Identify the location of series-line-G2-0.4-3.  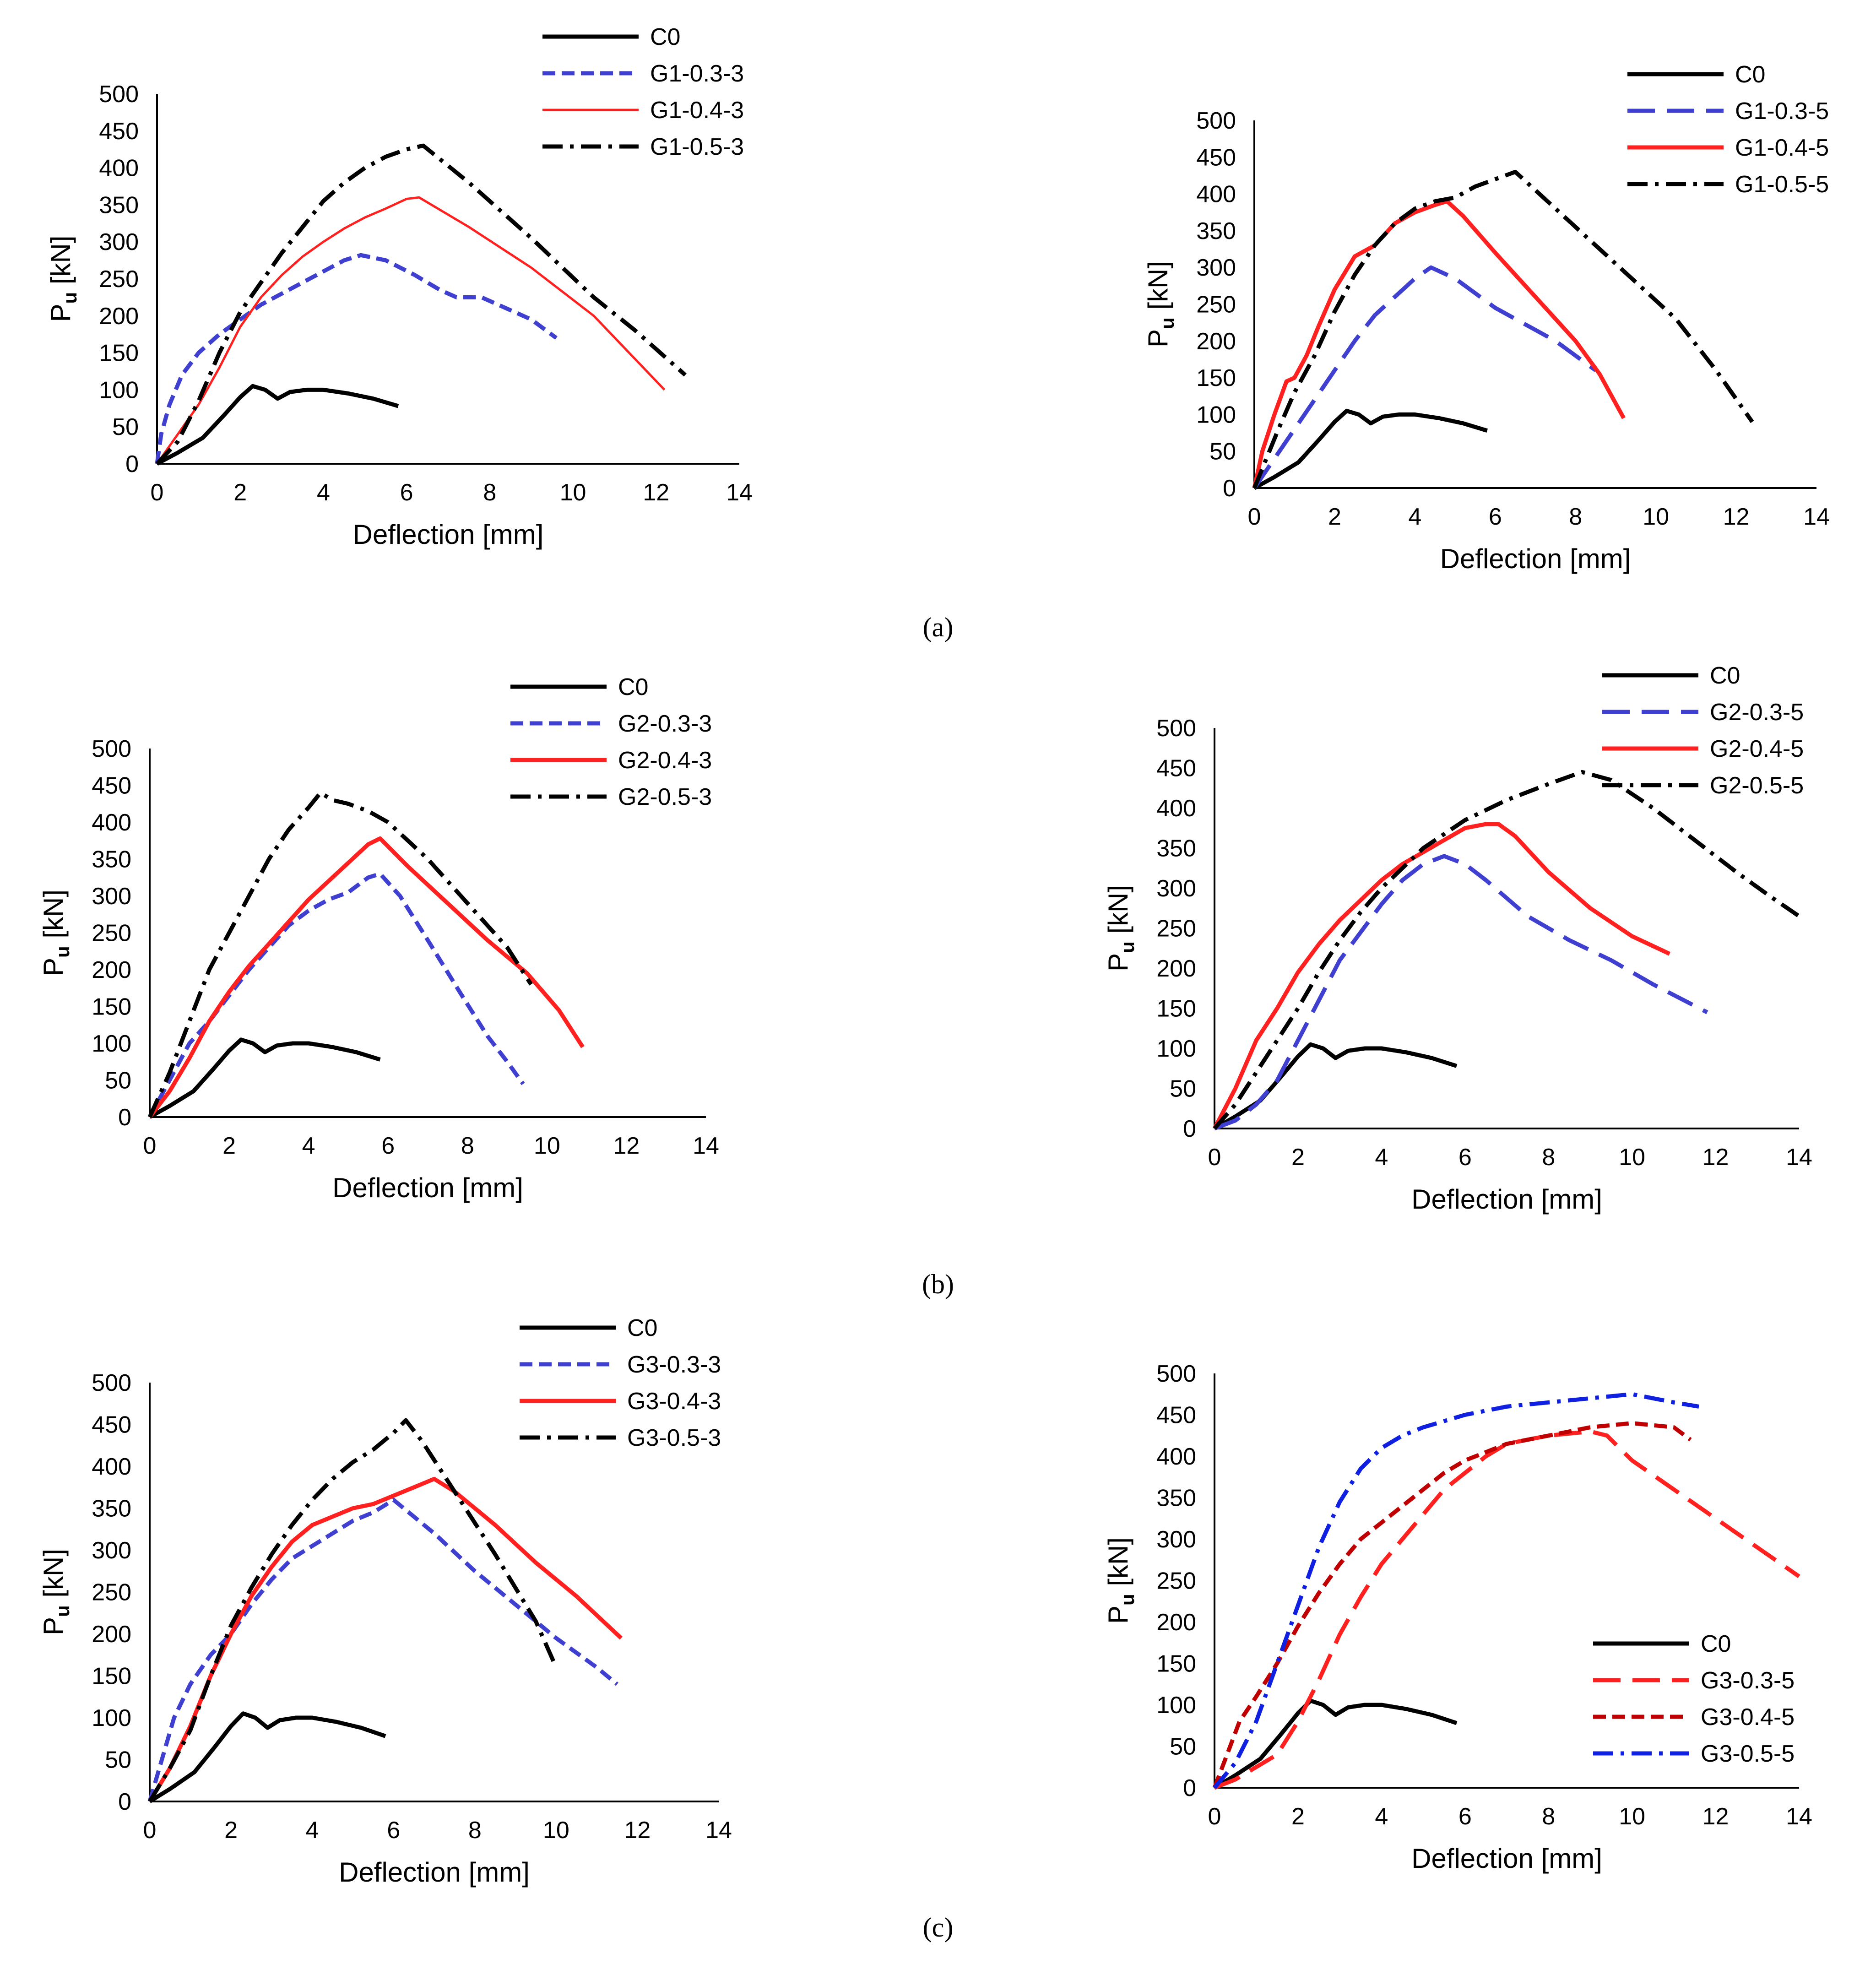
(367, 977).